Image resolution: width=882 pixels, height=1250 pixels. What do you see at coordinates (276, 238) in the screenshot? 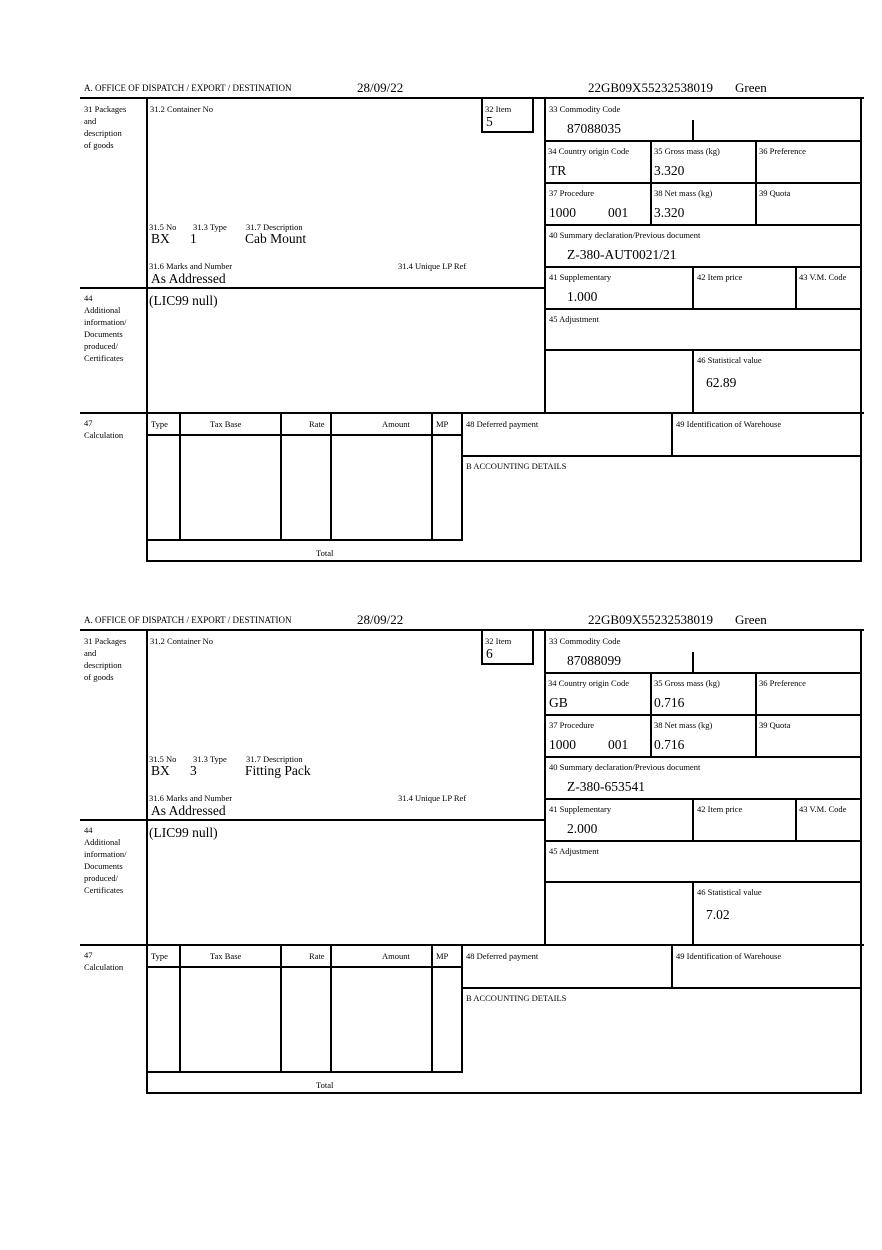
I see `goods-description: Cab Mount` at bounding box center [276, 238].